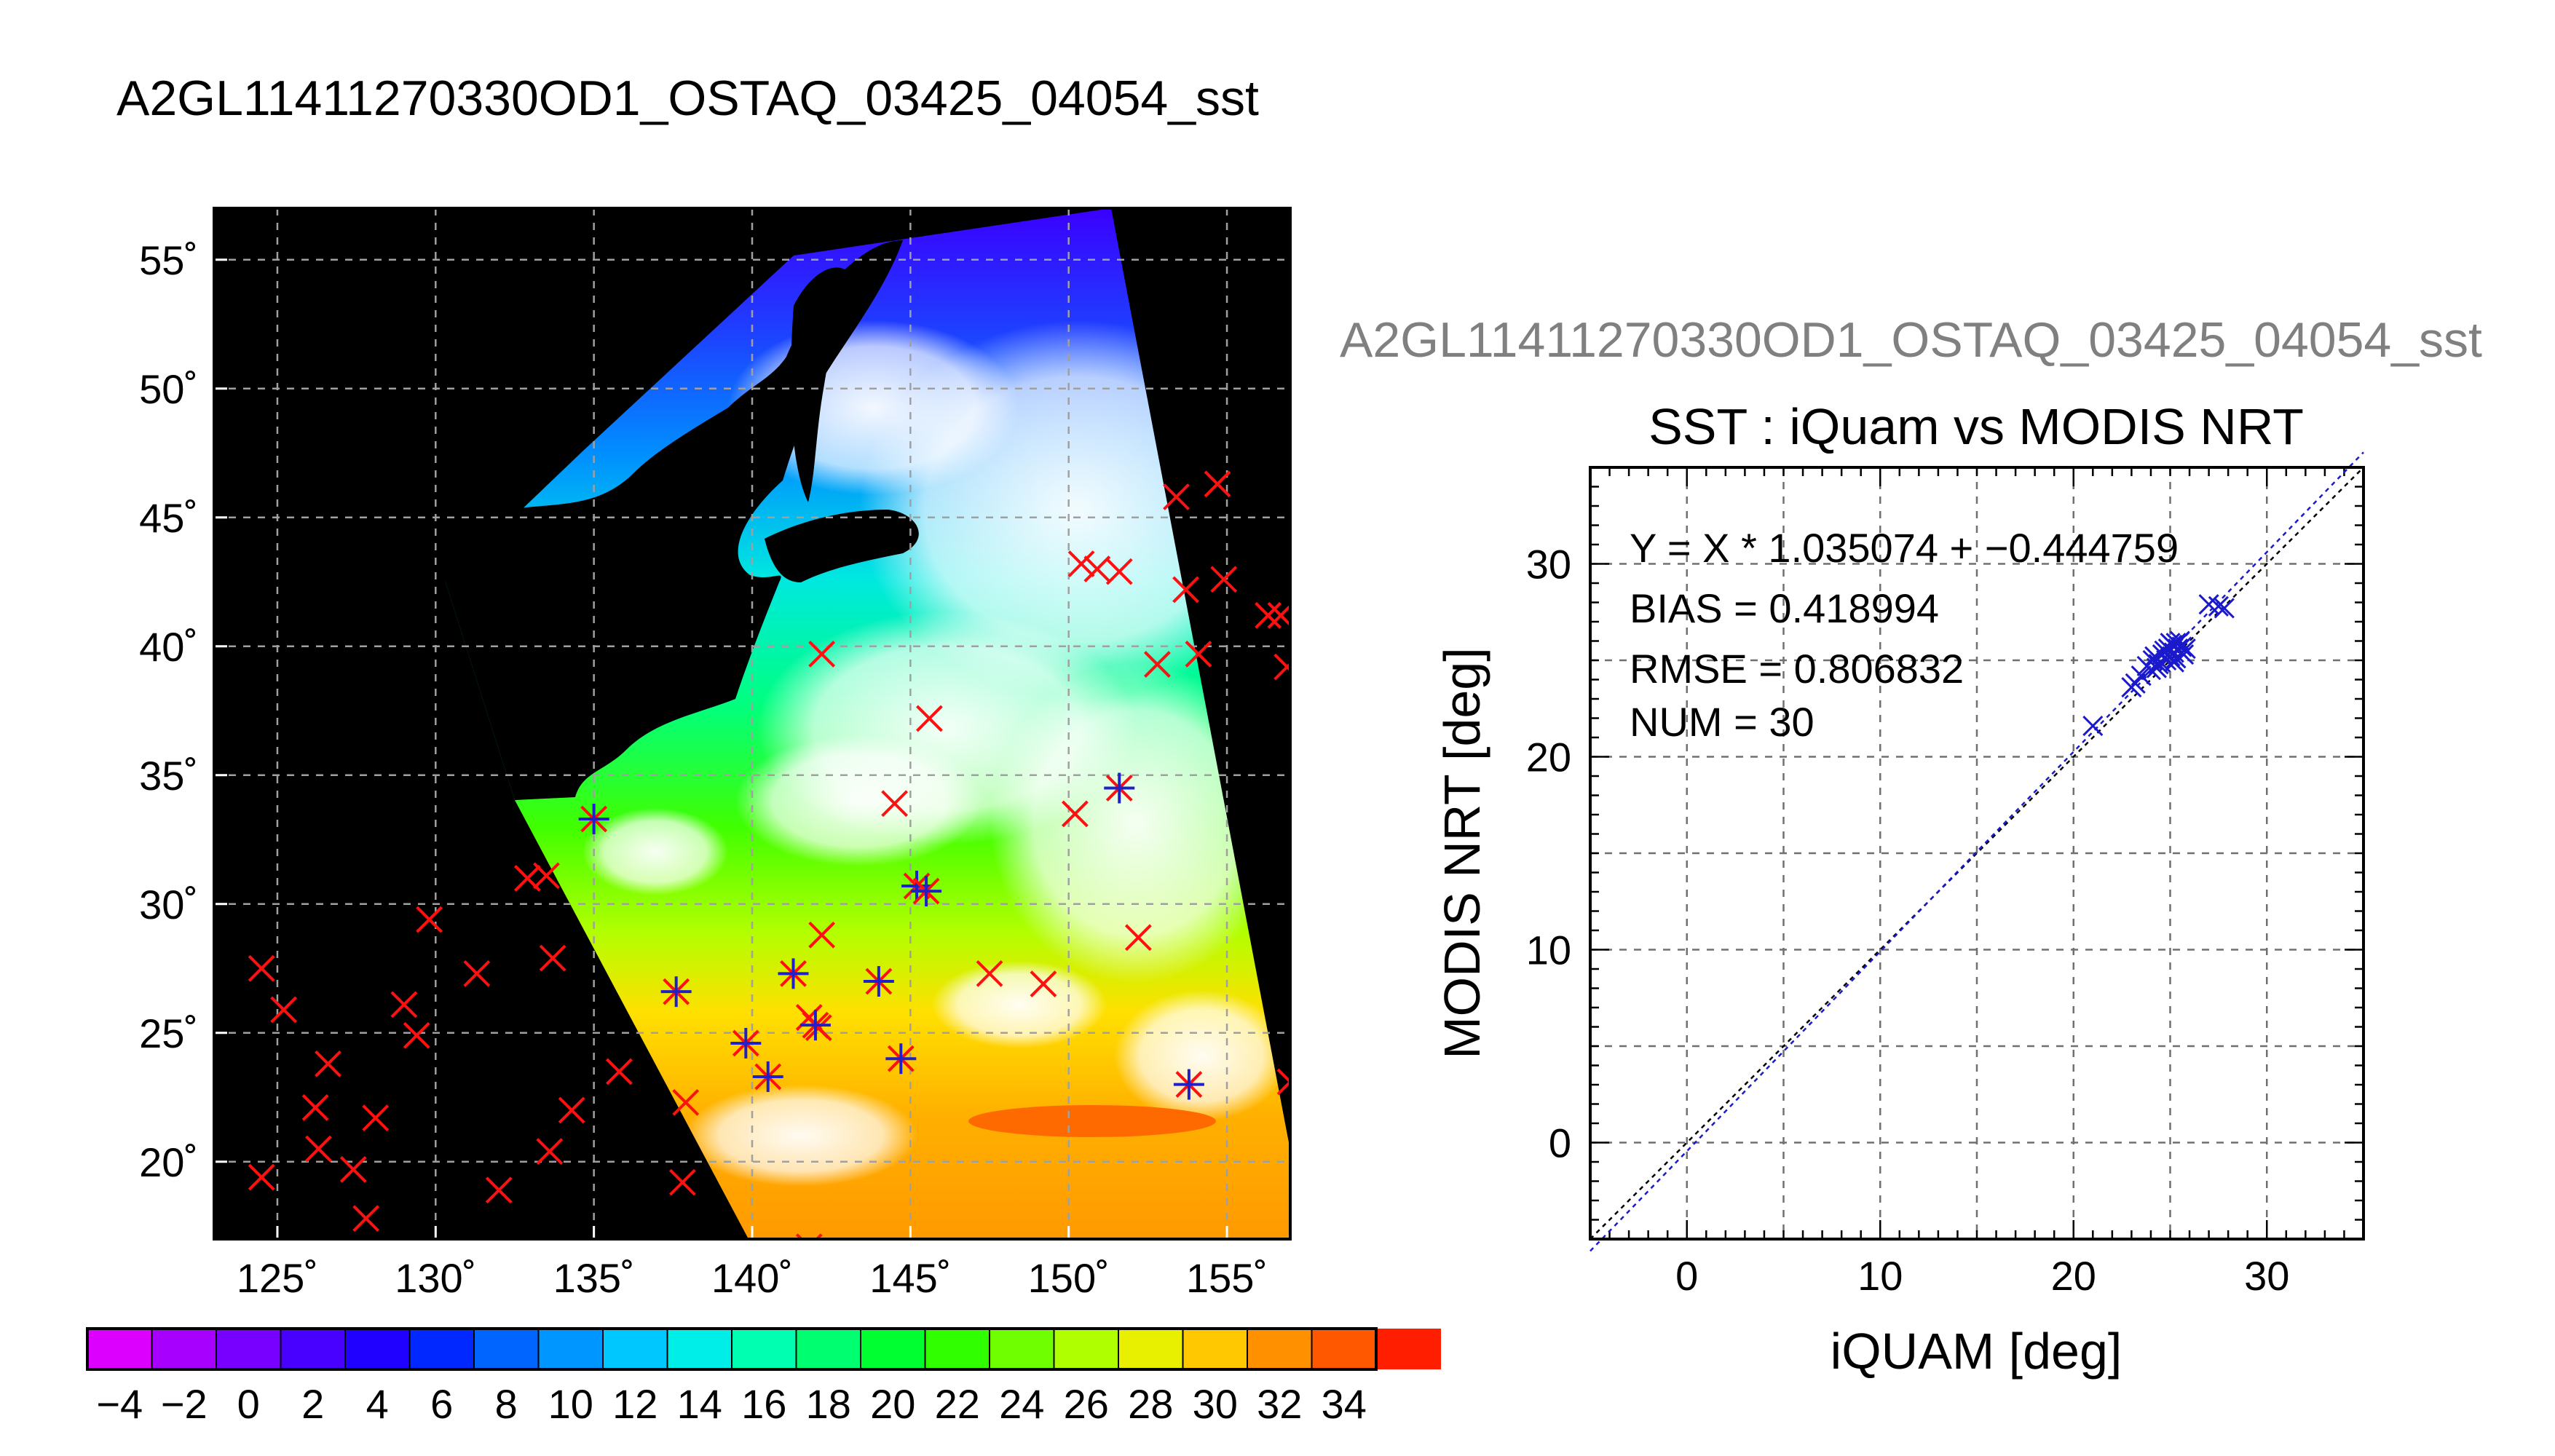 The width and height of the screenshot is (2555, 1456). What do you see at coordinates (1548, 757) in the screenshot?
I see `y-tick-label: 20` at bounding box center [1548, 757].